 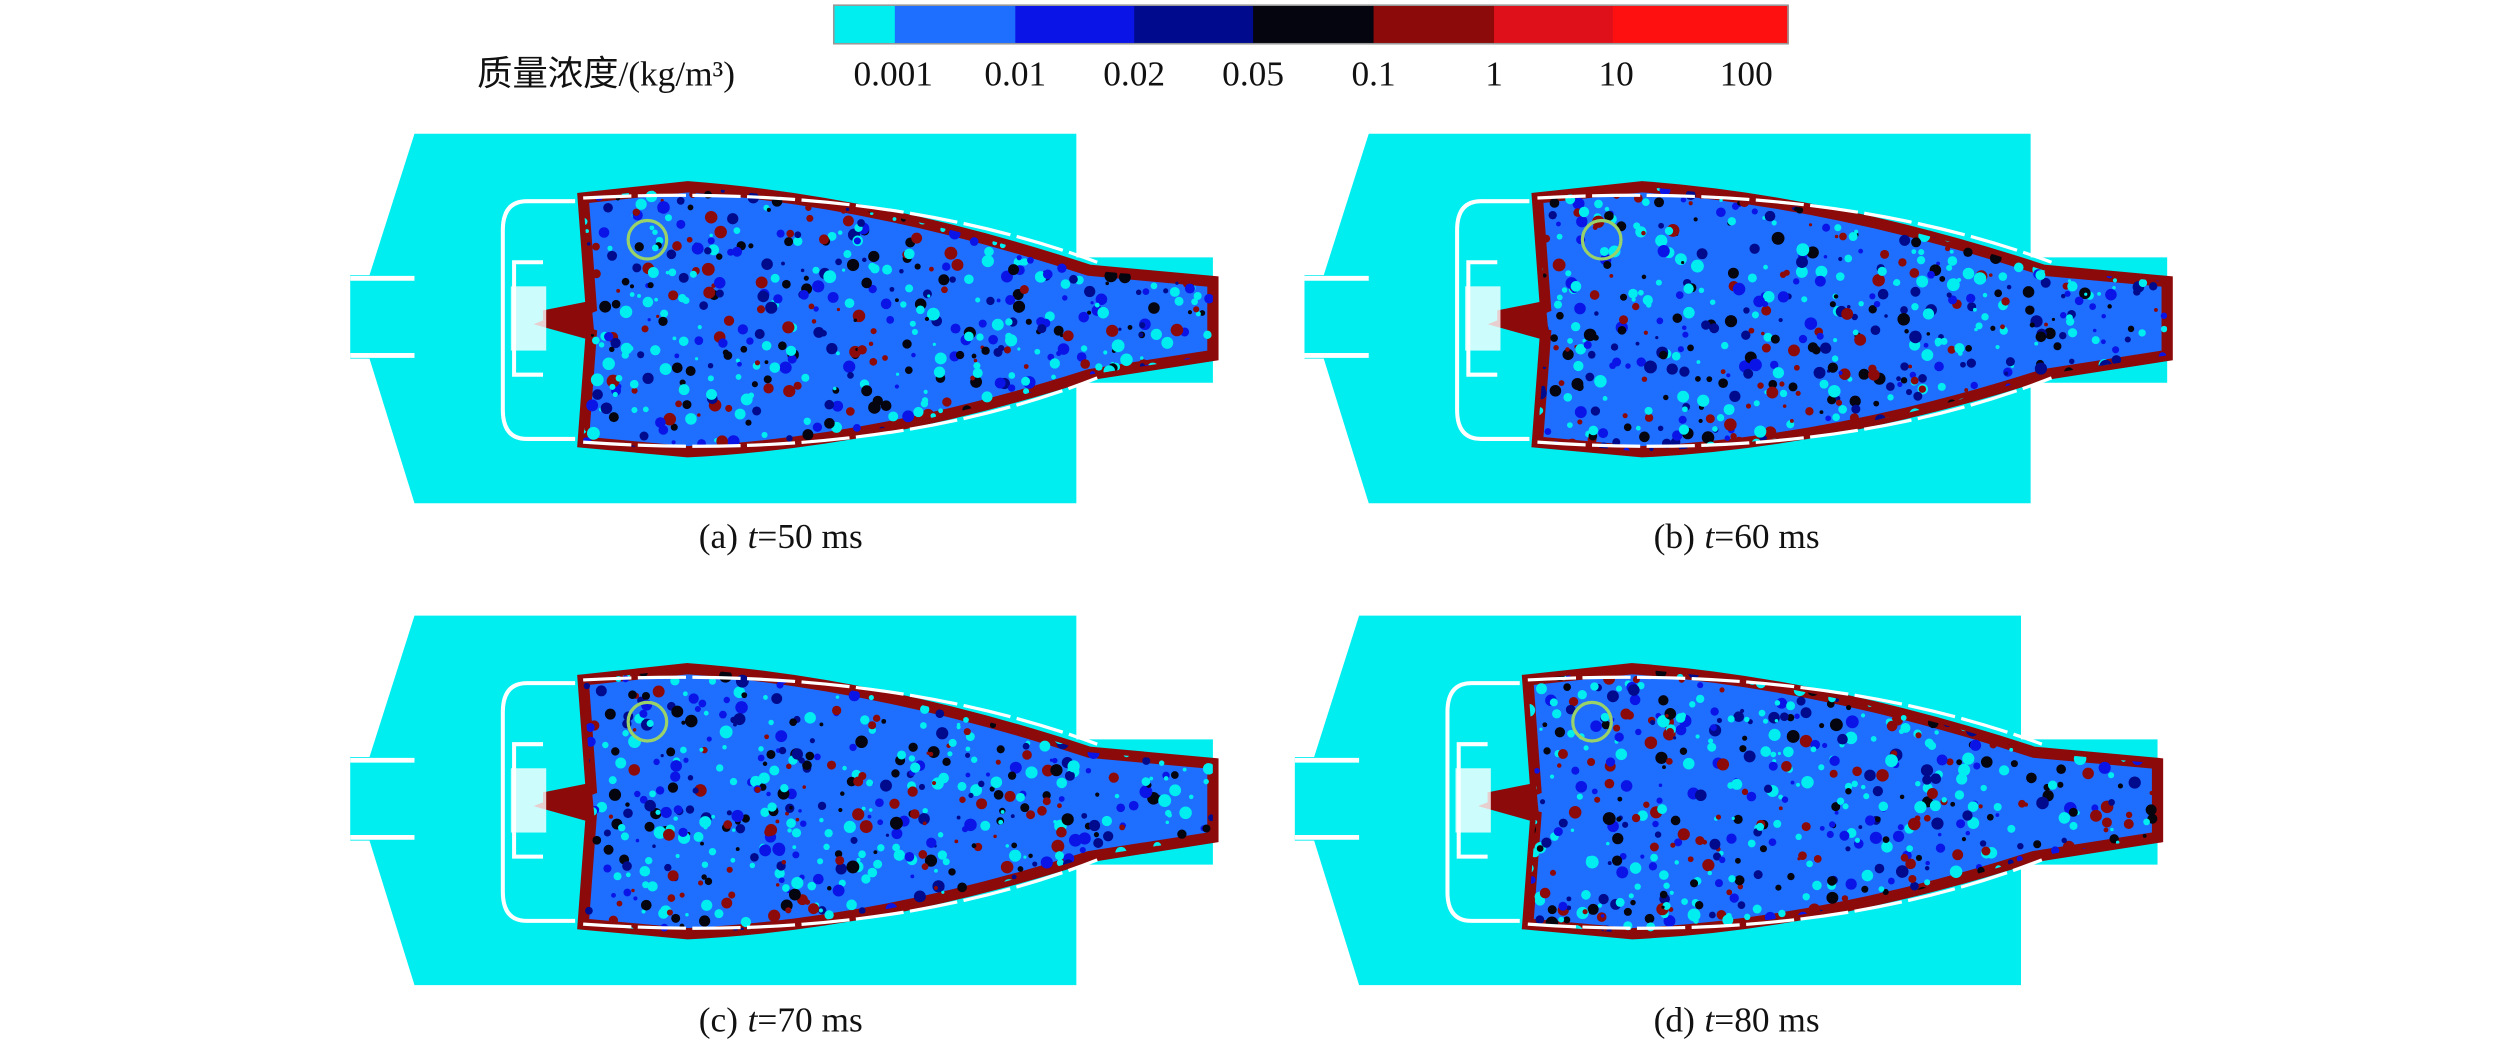 What do you see at coordinates (753, 536) in the screenshot?
I see `caption-variable: t` at bounding box center [753, 536].